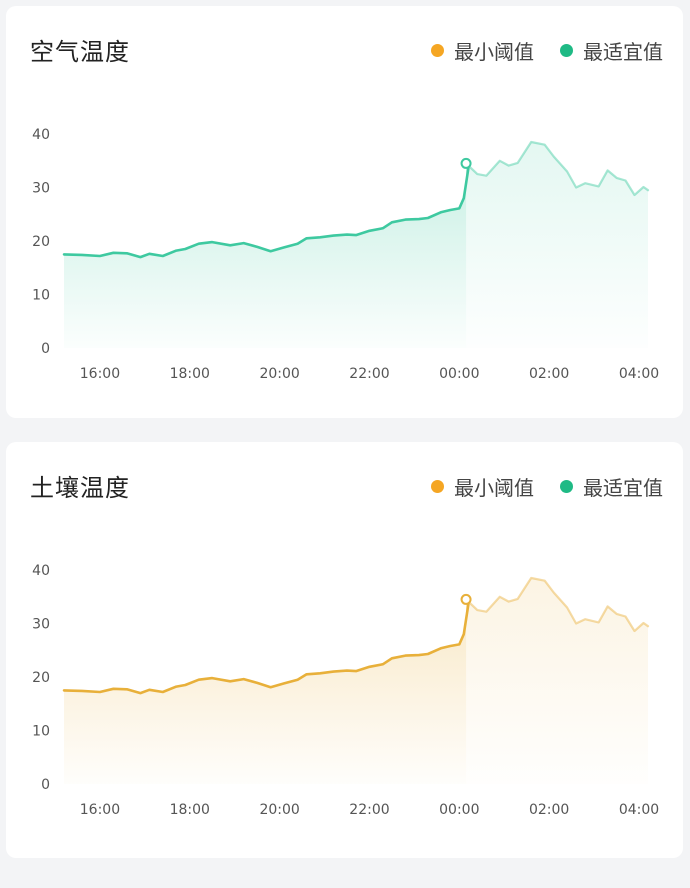 The image size is (690, 888). I want to click on soil-temperature-title: 土壤温度, so click(80, 488).